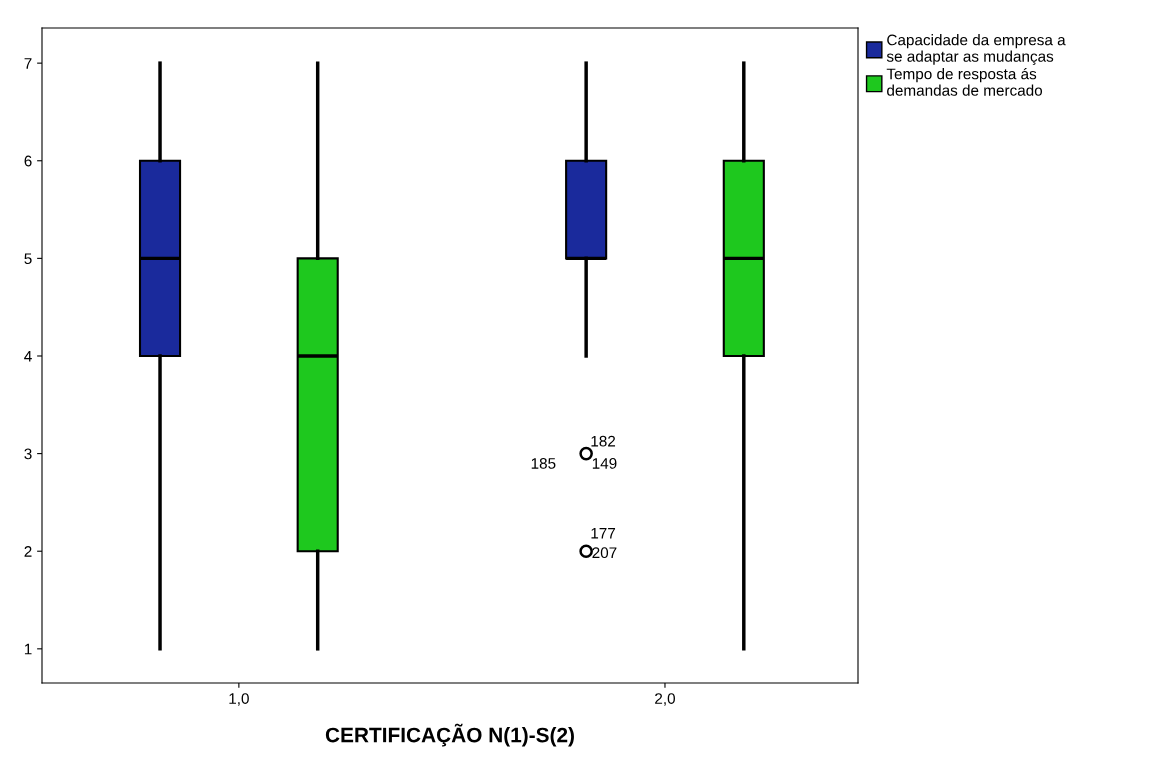 This screenshot has height=762, width=1157. I want to click on legend-label: Tempo de resposta ás demandas de mercado, so click(964, 81).